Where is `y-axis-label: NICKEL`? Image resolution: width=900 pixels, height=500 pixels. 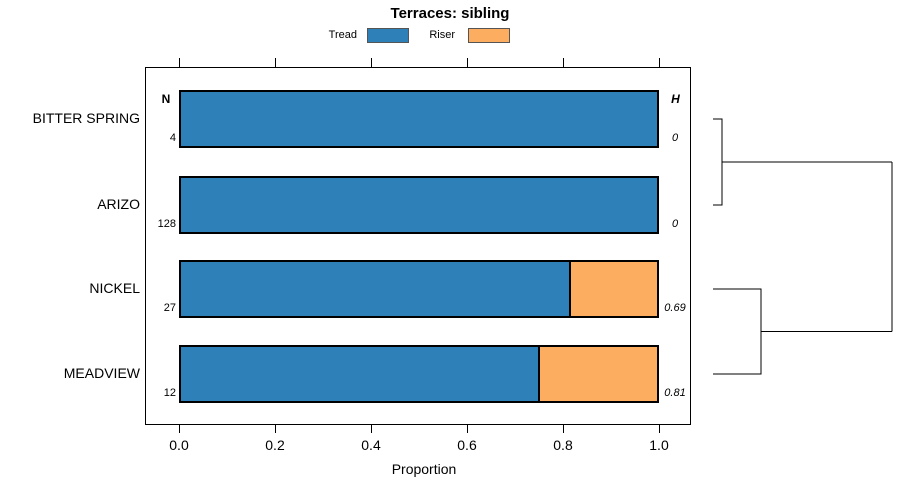
y-axis-label: NICKEL is located at coordinates (114, 288).